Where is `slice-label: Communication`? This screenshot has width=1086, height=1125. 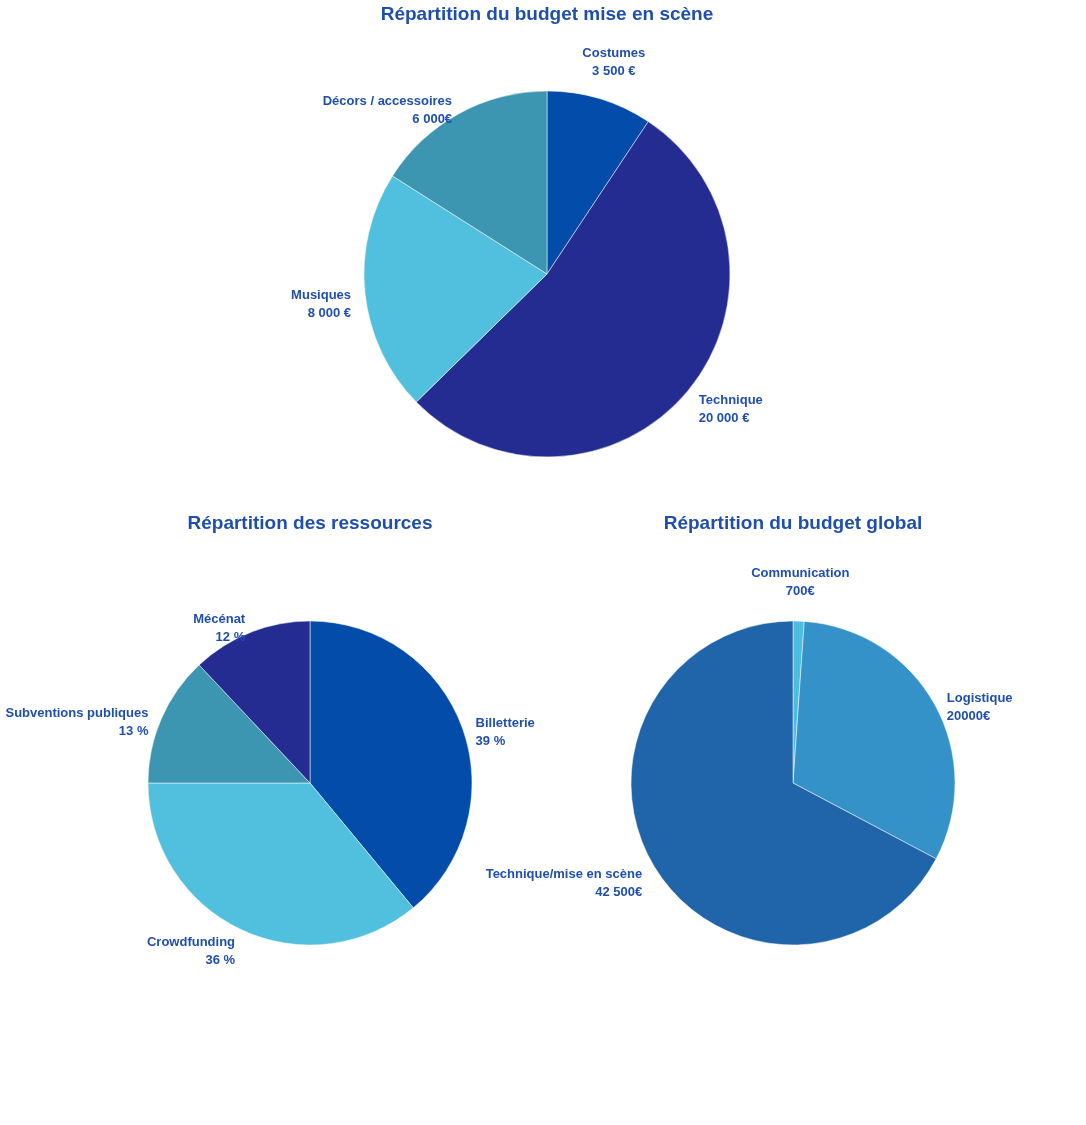
slice-label: Communication is located at coordinates (800, 573).